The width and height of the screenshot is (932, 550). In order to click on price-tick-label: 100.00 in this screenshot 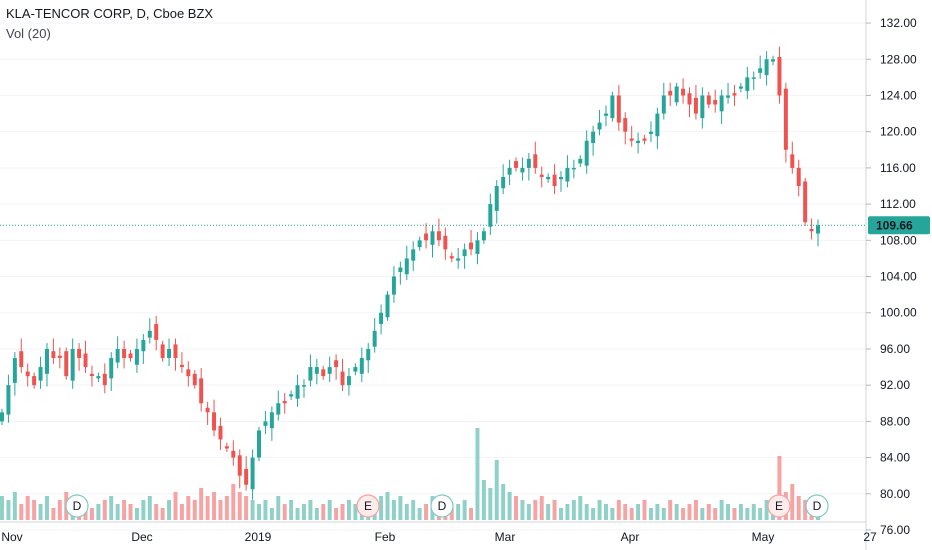, I will do `click(898, 313)`.